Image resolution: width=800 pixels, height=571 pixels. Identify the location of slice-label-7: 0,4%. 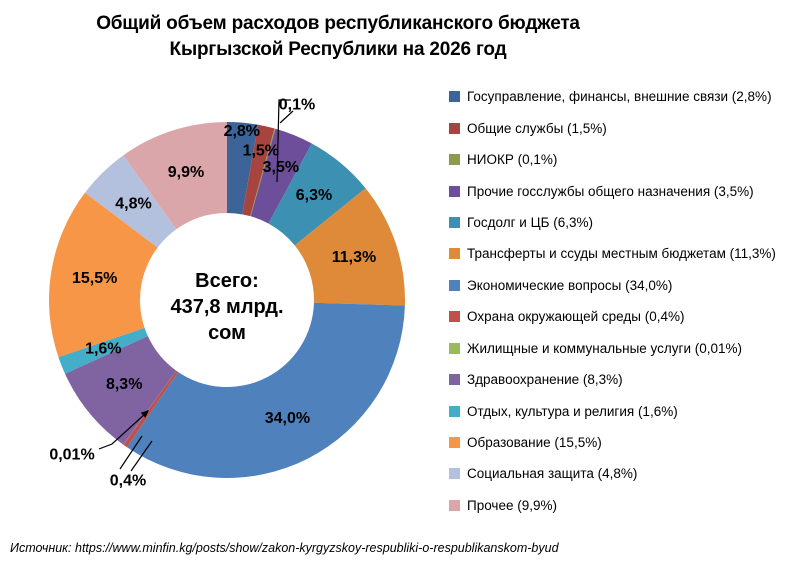
(128, 481).